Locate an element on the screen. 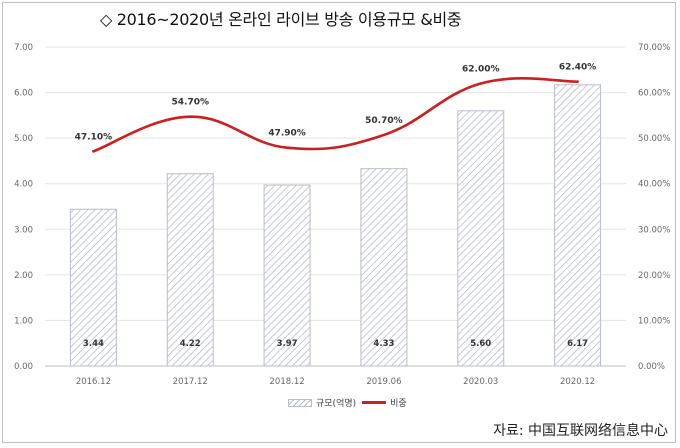  y-tick-label: 1.00 is located at coordinates (23, 321).